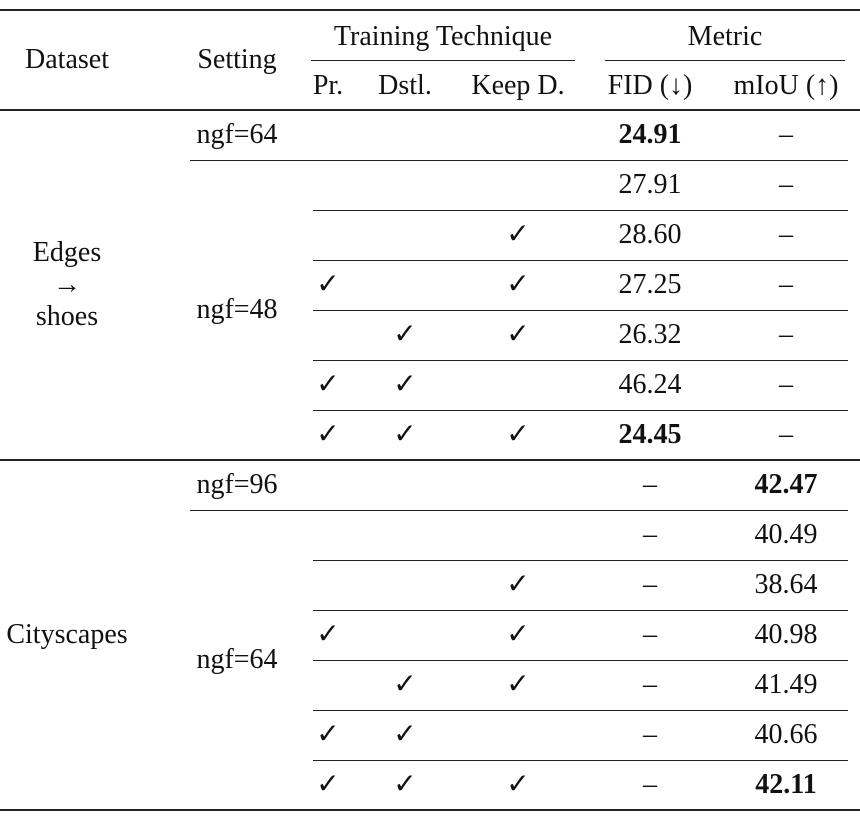  I want to click on metric-cell: 27.25, so click(650, 284).